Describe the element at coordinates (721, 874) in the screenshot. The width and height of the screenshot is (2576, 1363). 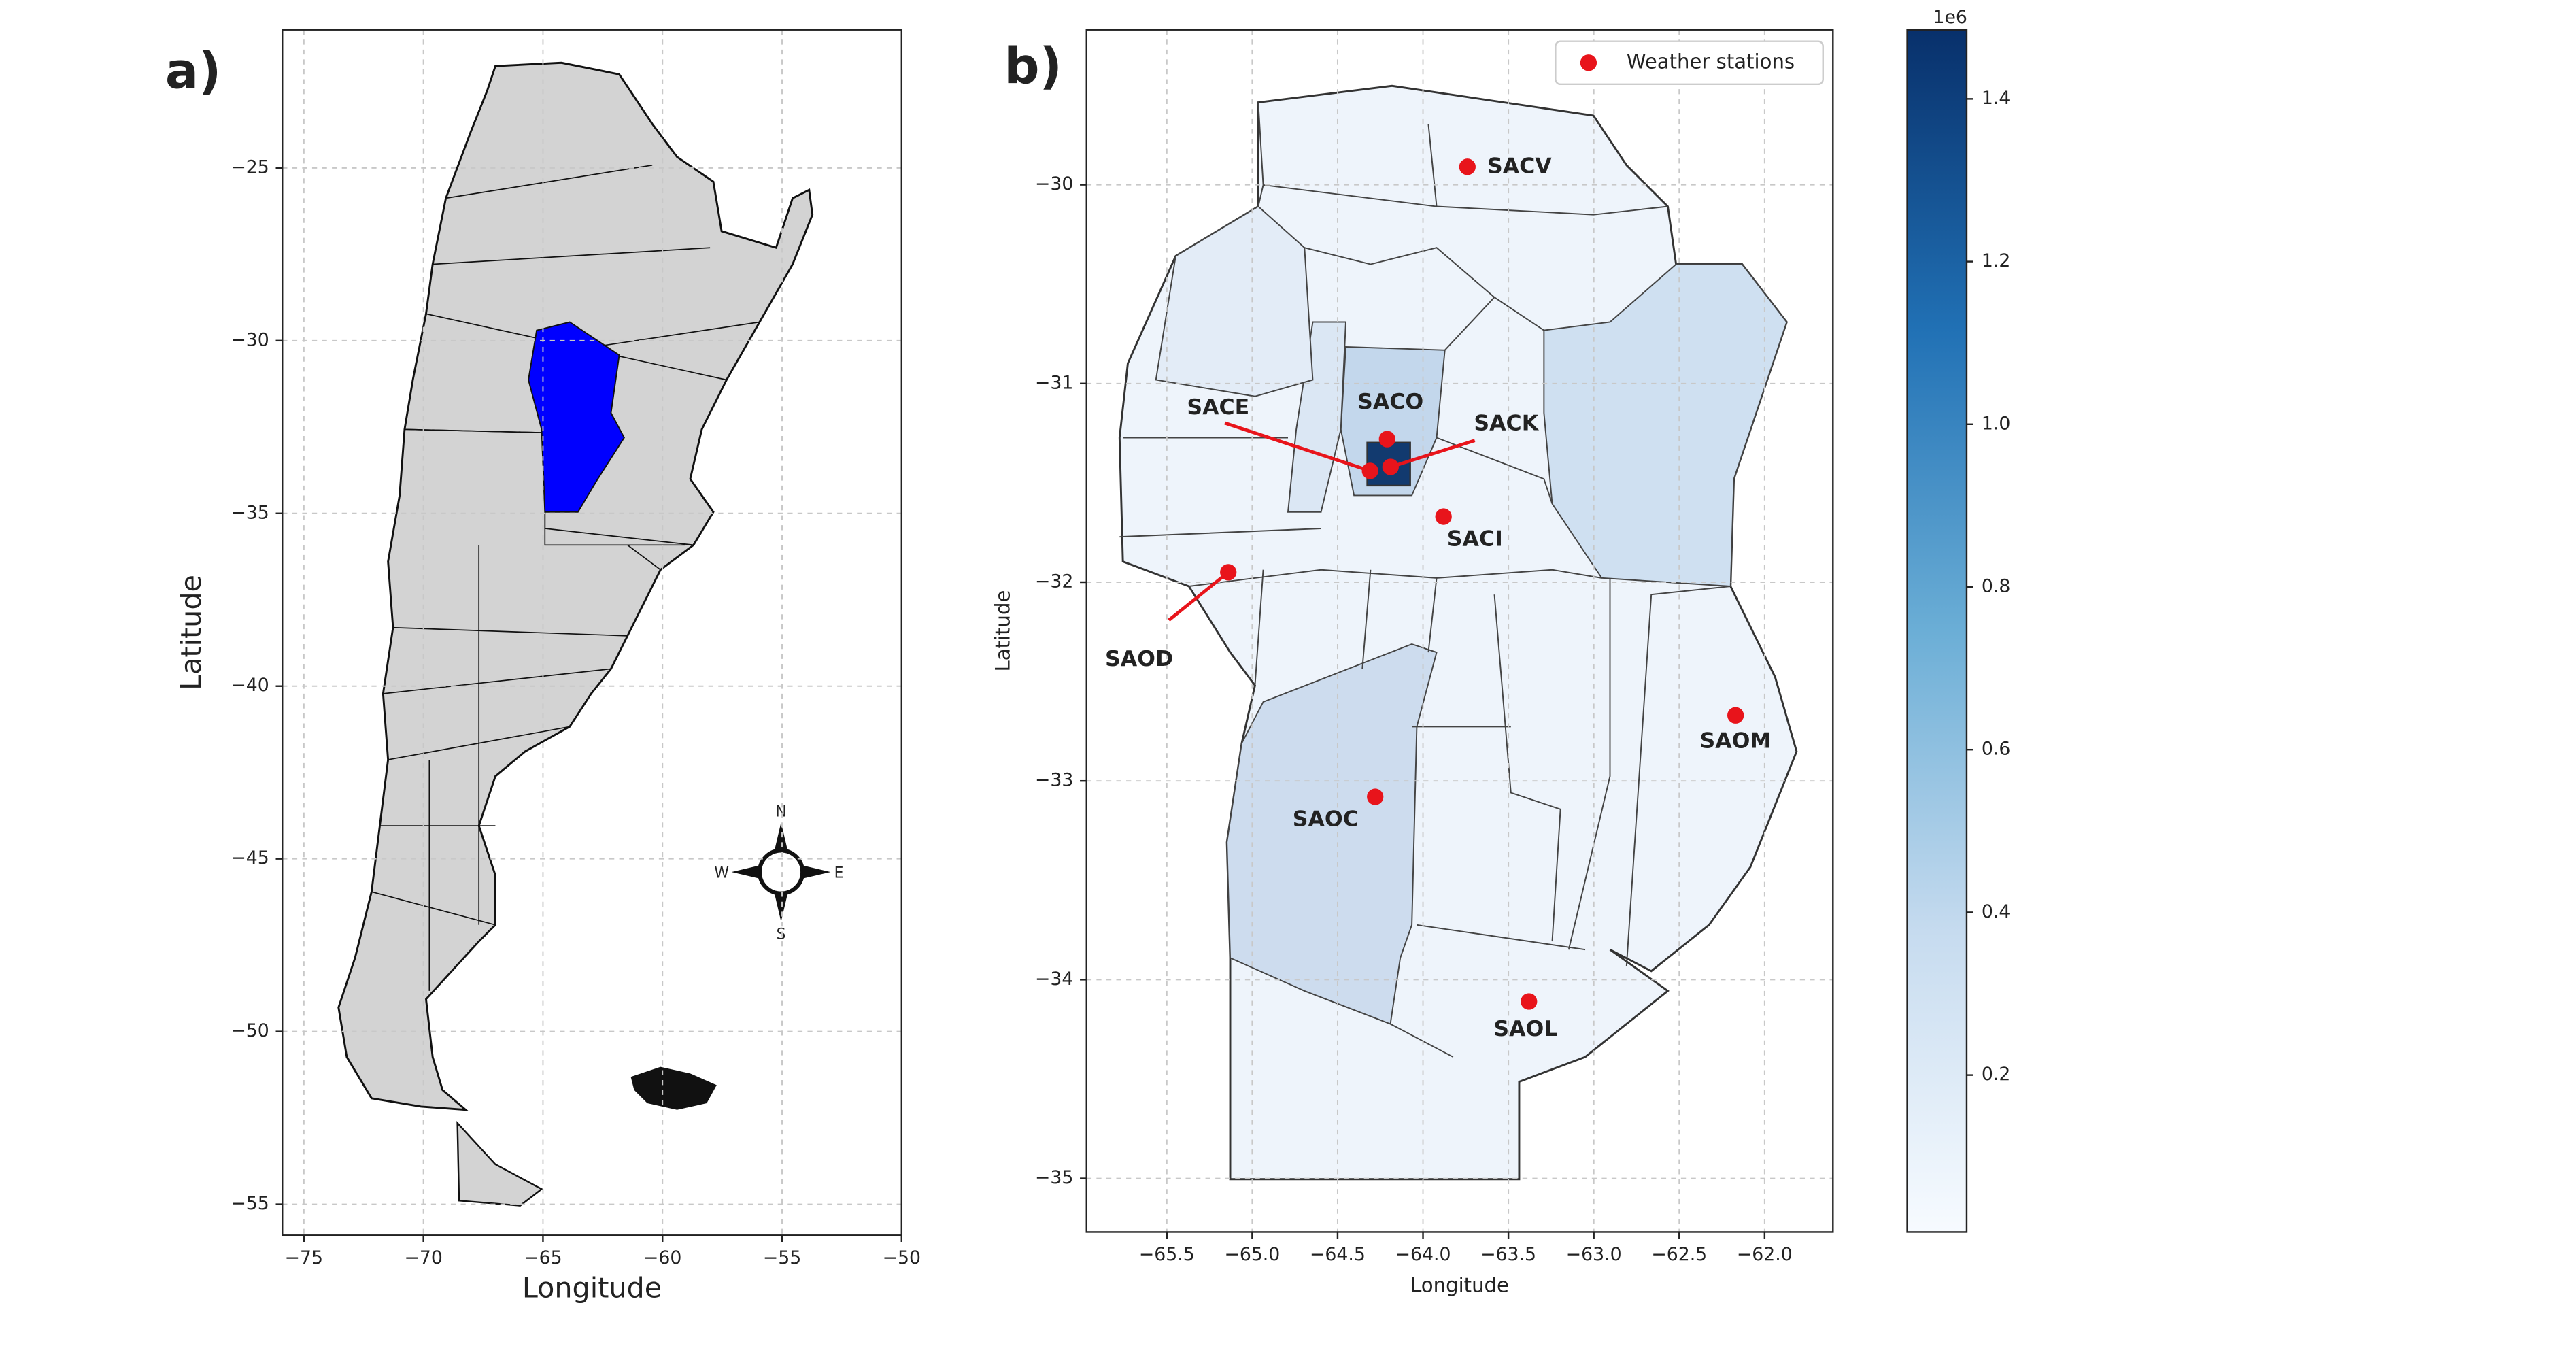
I see `compass-label: W` at that location.